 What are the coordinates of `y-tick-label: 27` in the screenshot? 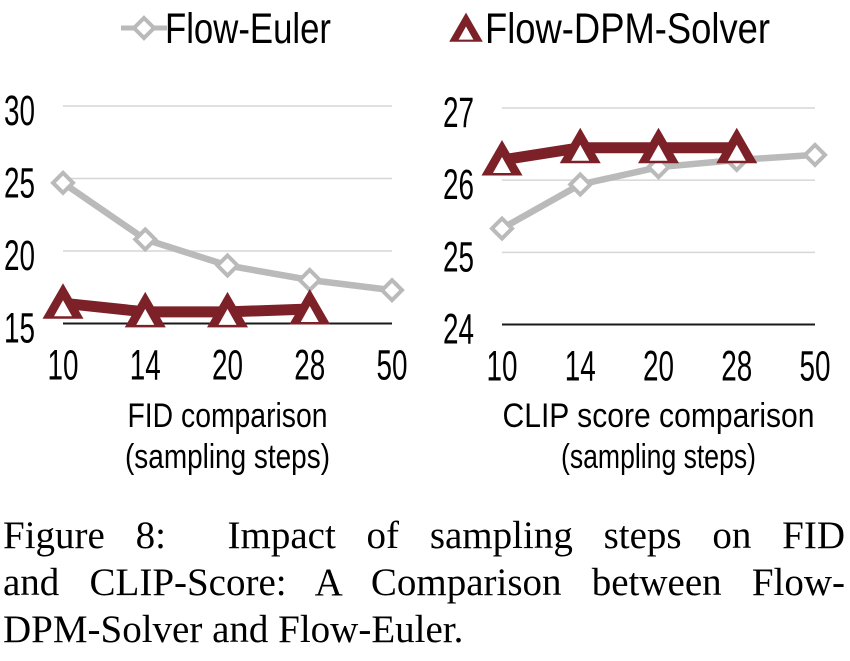 It's located at (458, 113).